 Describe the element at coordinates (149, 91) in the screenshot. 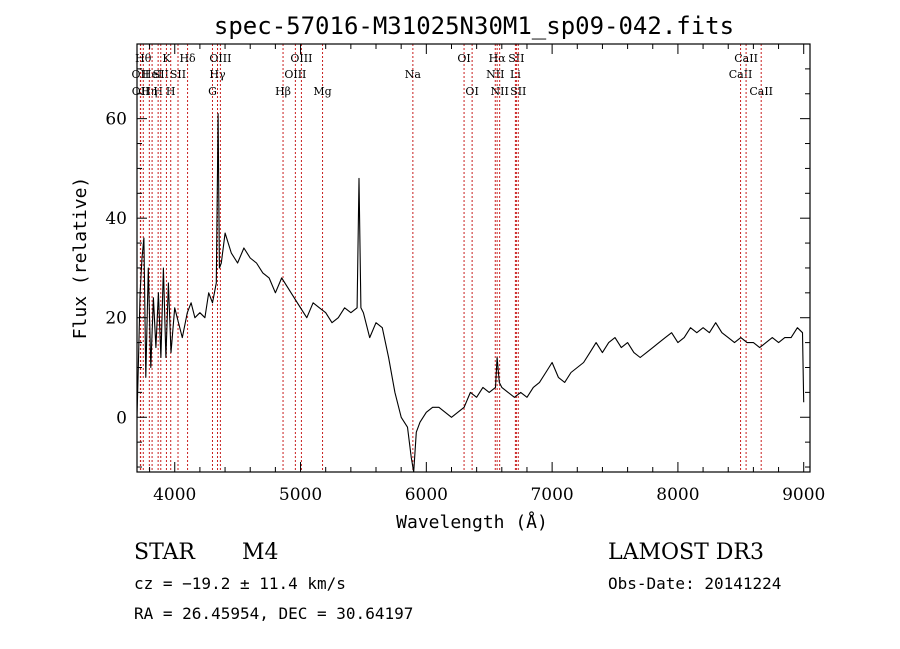

I see `line-marker-label: Hη` at that location.